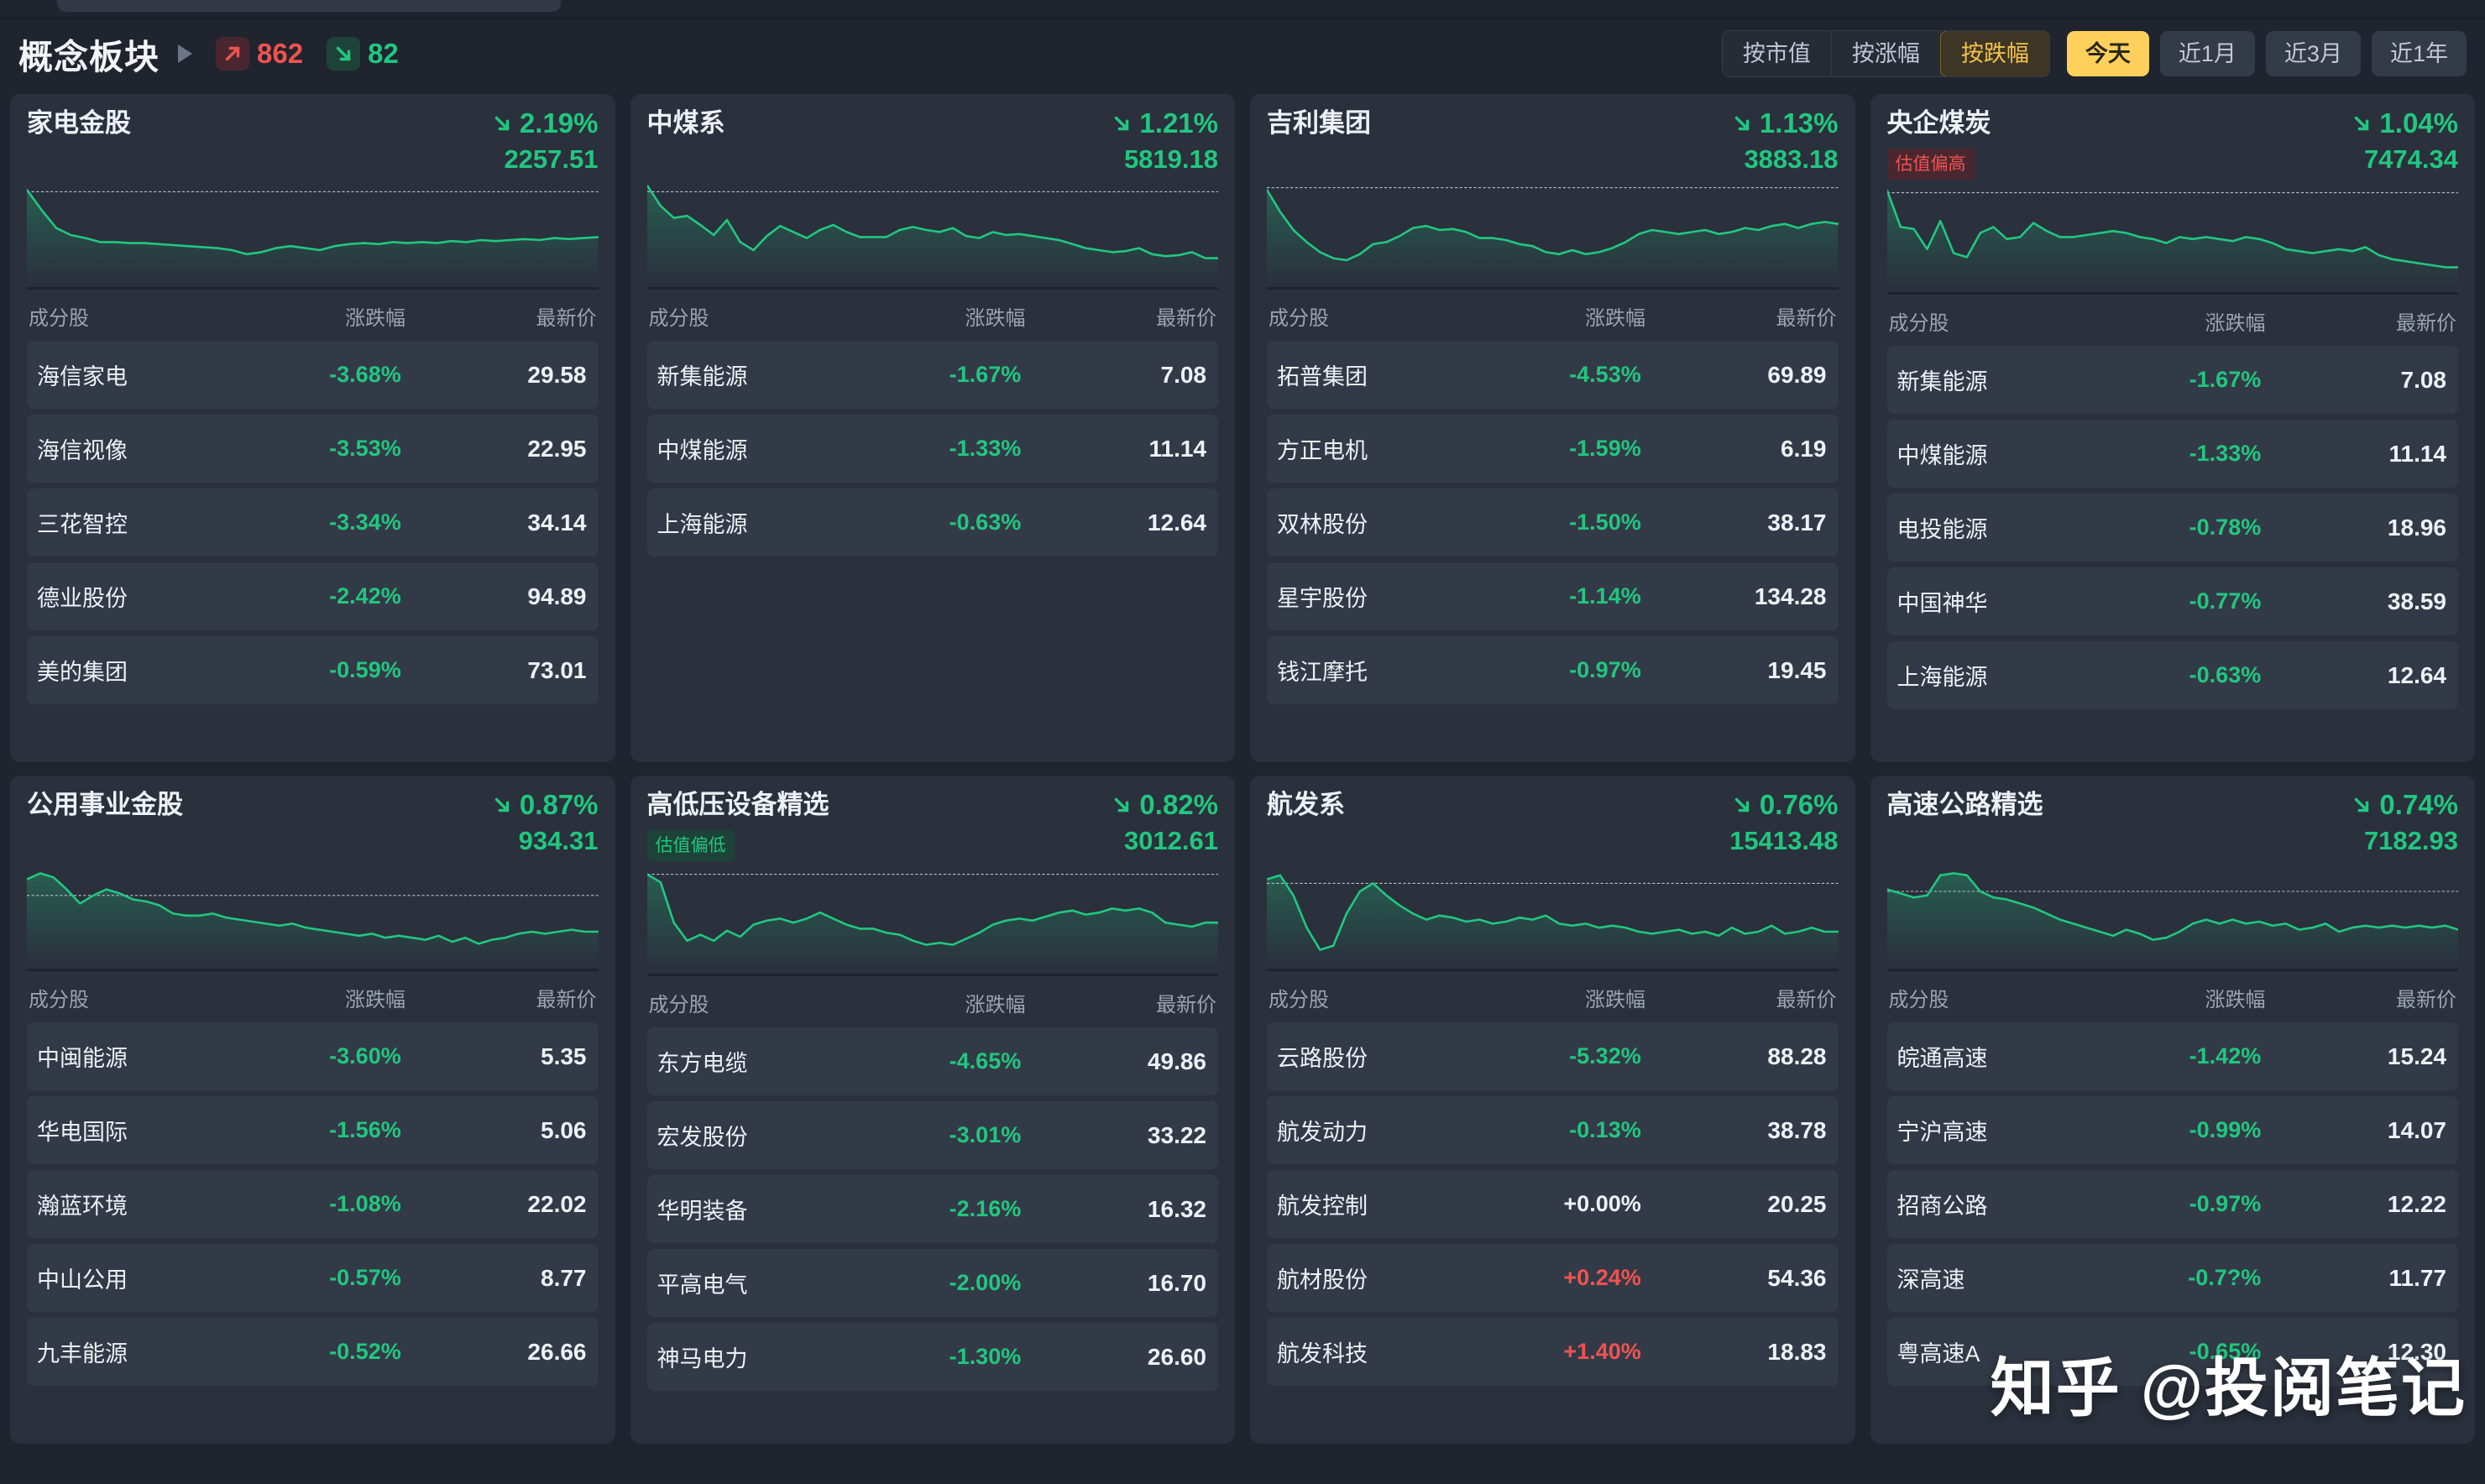 This screenshot has height=1484, width=2485. Describe the element at coordinates (2172, 601) in the screenshot. I see `table-row: 中国神华 -0.77% 38.59` at that location.